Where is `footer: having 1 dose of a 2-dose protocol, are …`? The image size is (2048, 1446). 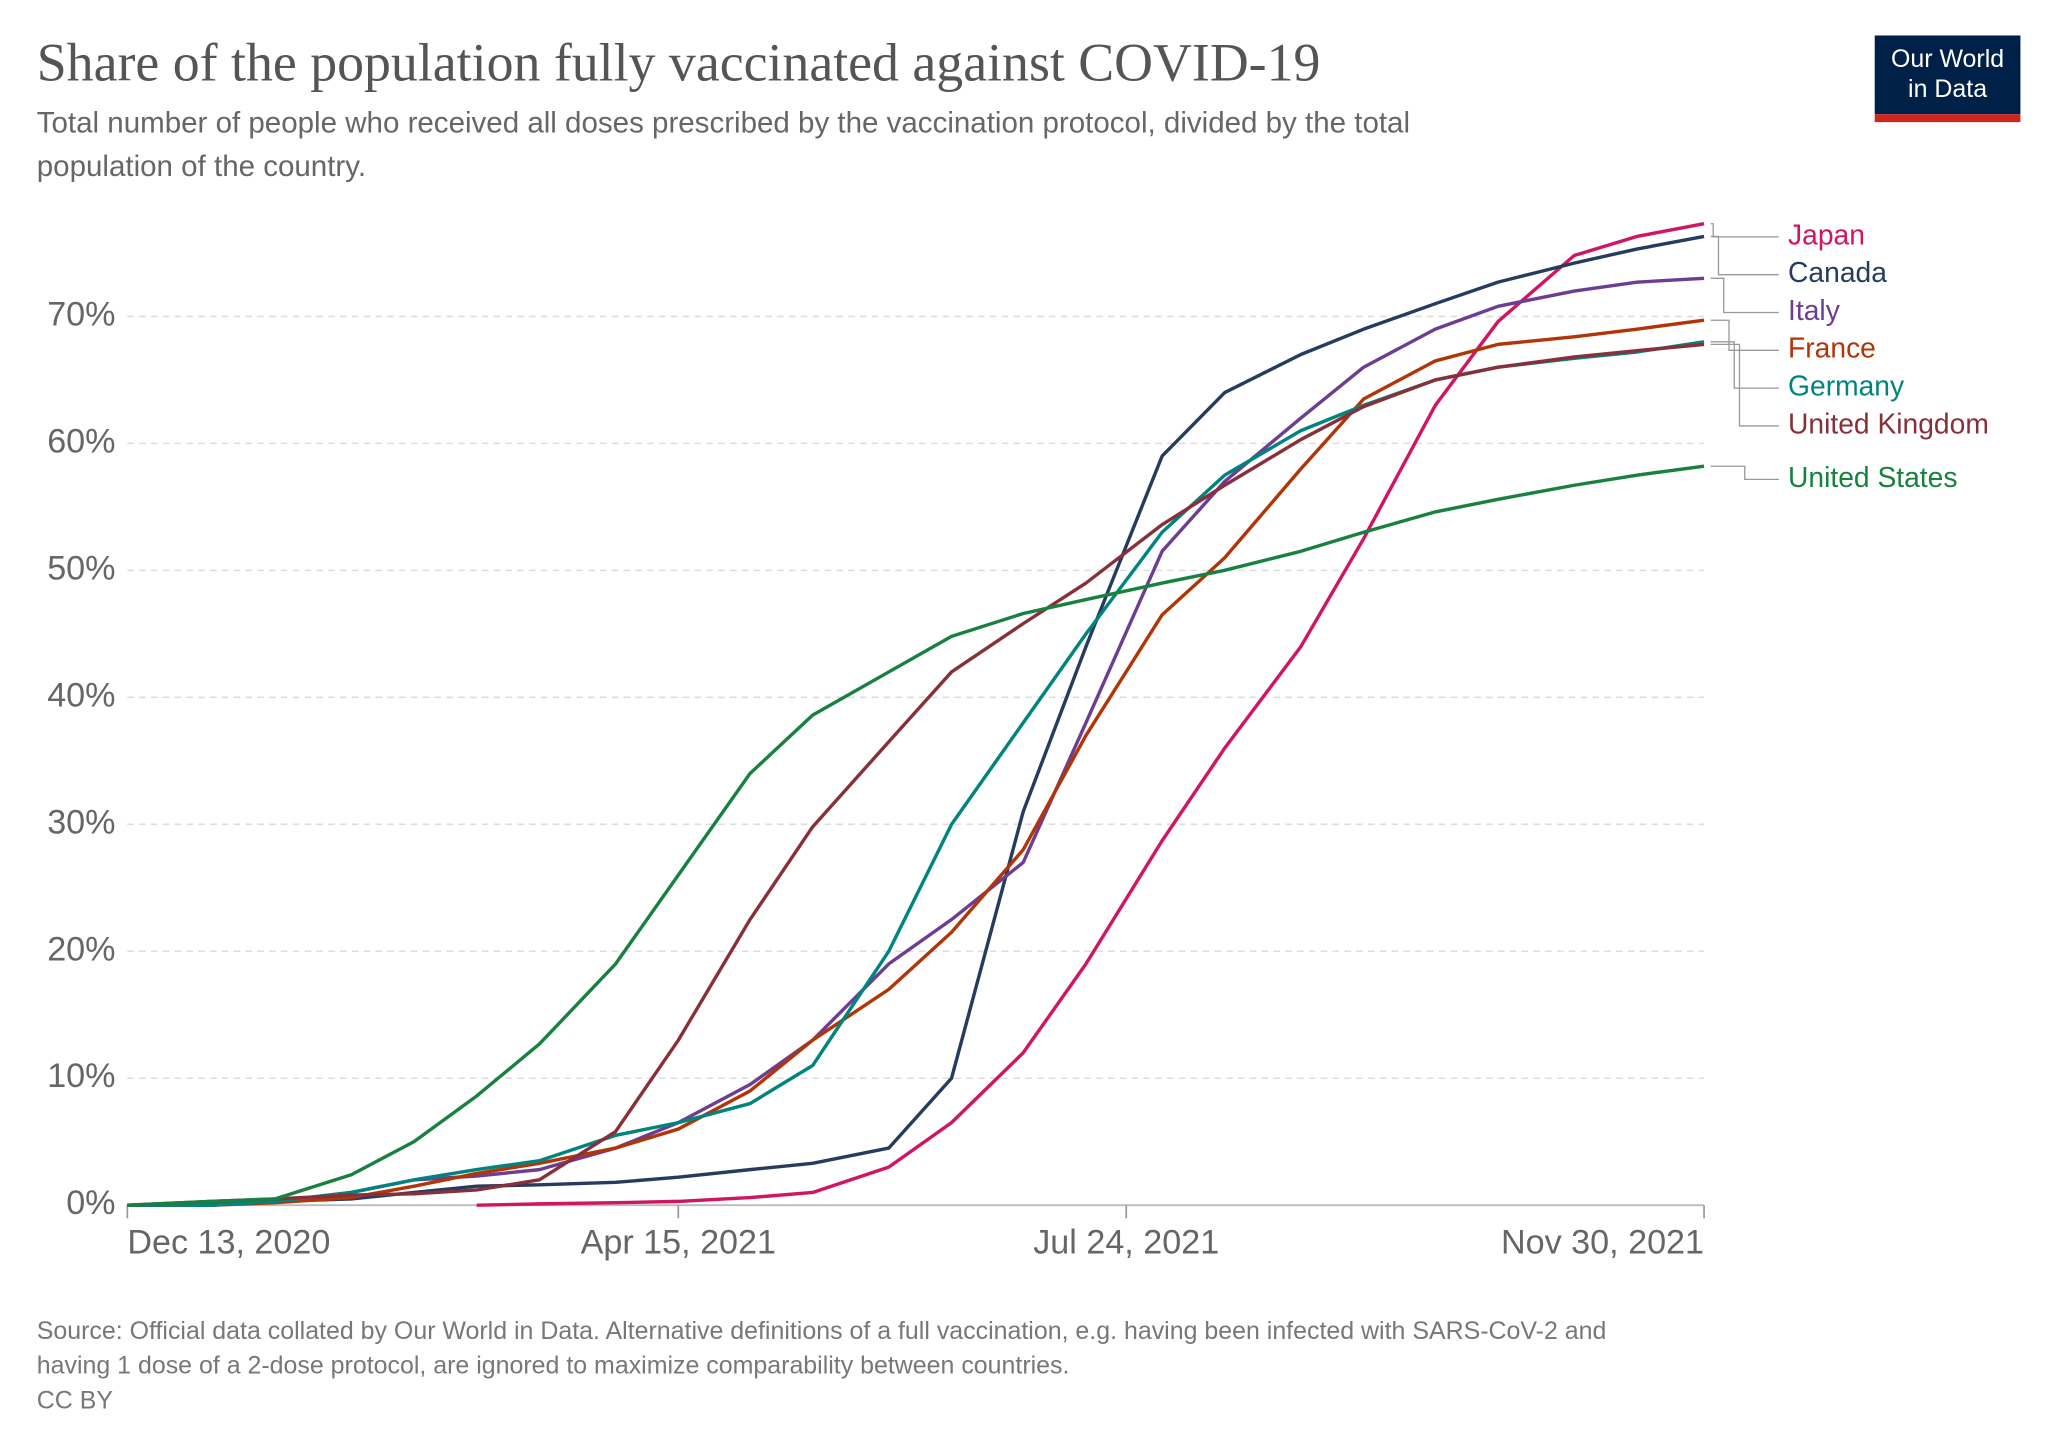 footer: having 1 dose of a 2-dose protocol, are … is located at coordinates (553, 1365).